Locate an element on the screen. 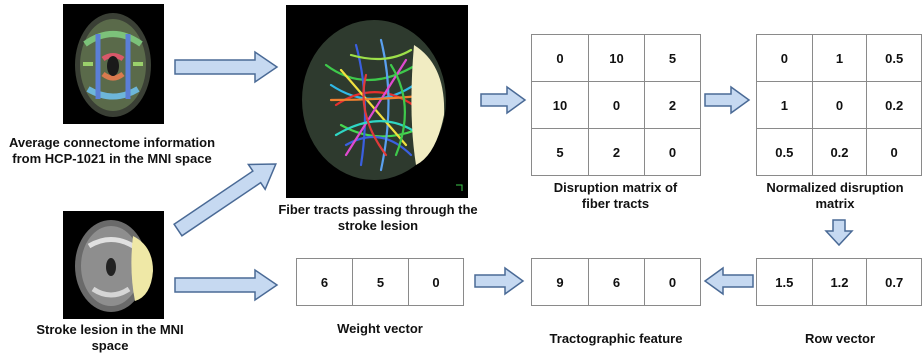  arrow-lesion-to-weight is located at coordinates (226, 285).